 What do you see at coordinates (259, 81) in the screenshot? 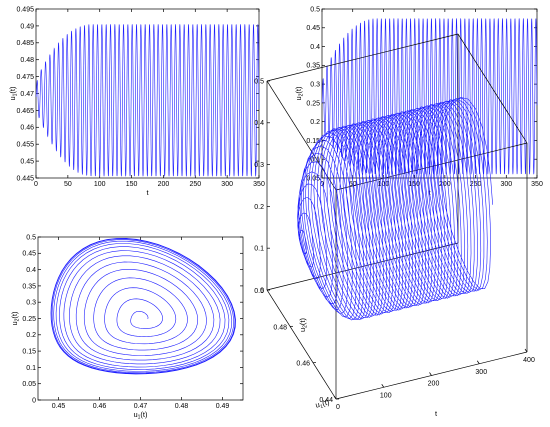
I see `u2-tick-label: 0.5` at bounding box center [259, 81].